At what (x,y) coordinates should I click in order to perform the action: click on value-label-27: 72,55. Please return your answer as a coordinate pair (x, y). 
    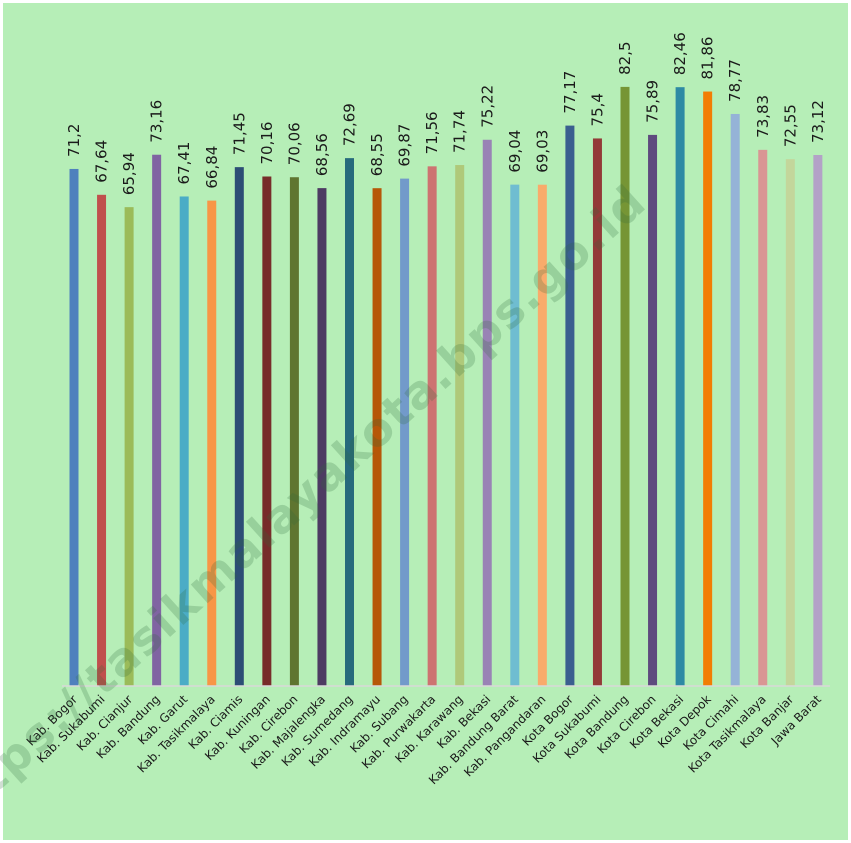
    Looking at the image, I should click on (790, 125).